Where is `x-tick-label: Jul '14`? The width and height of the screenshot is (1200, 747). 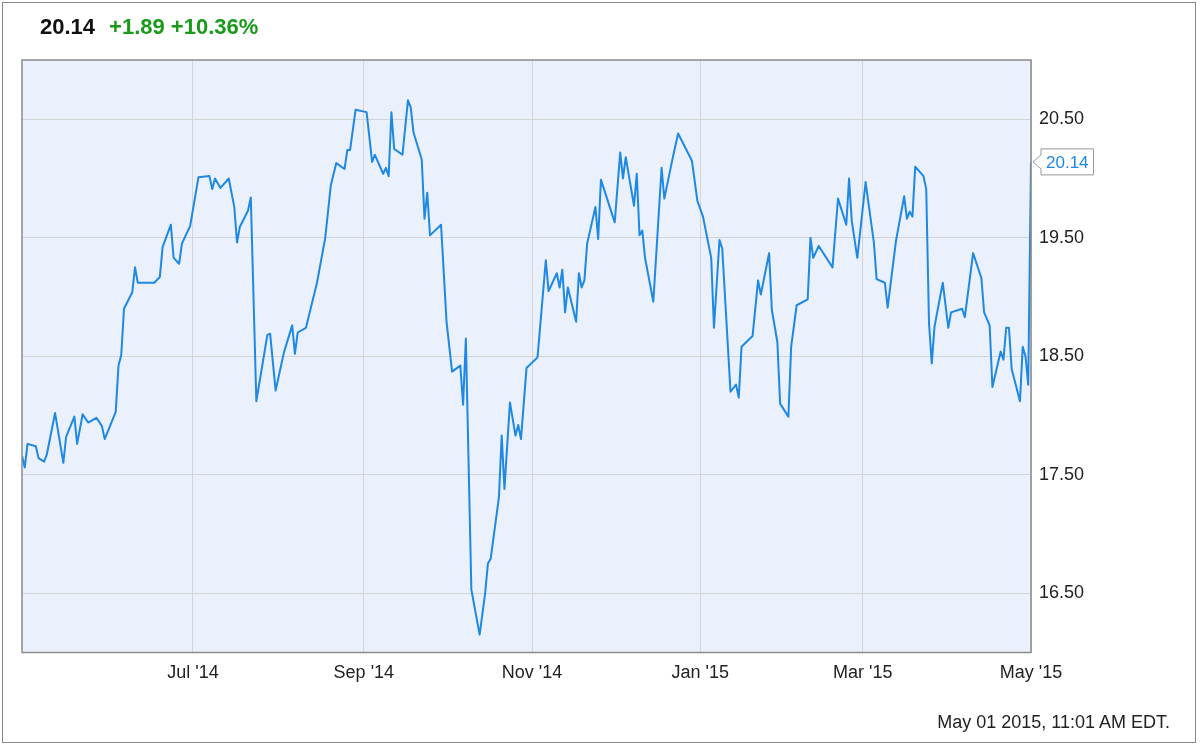
x-tick-label: Jul '14 is located at coordinates (193, 672).